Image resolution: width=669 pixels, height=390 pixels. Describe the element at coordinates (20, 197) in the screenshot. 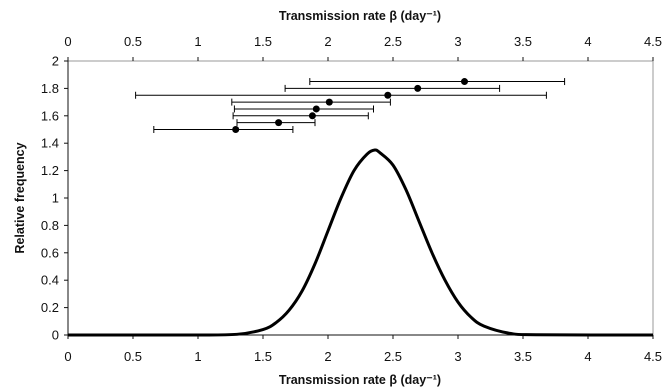

I see `y-axis-title: Relative frequency` at that location.